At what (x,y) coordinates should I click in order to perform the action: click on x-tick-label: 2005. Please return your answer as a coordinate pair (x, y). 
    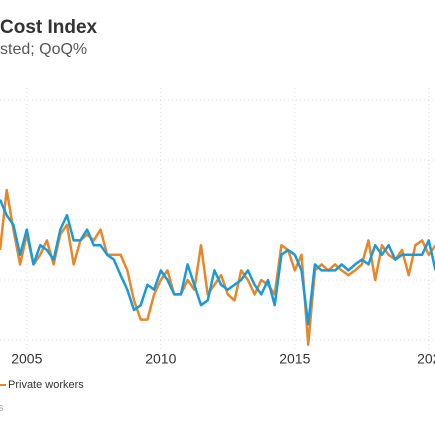
    Looking at the image, I should click on (26, 359).